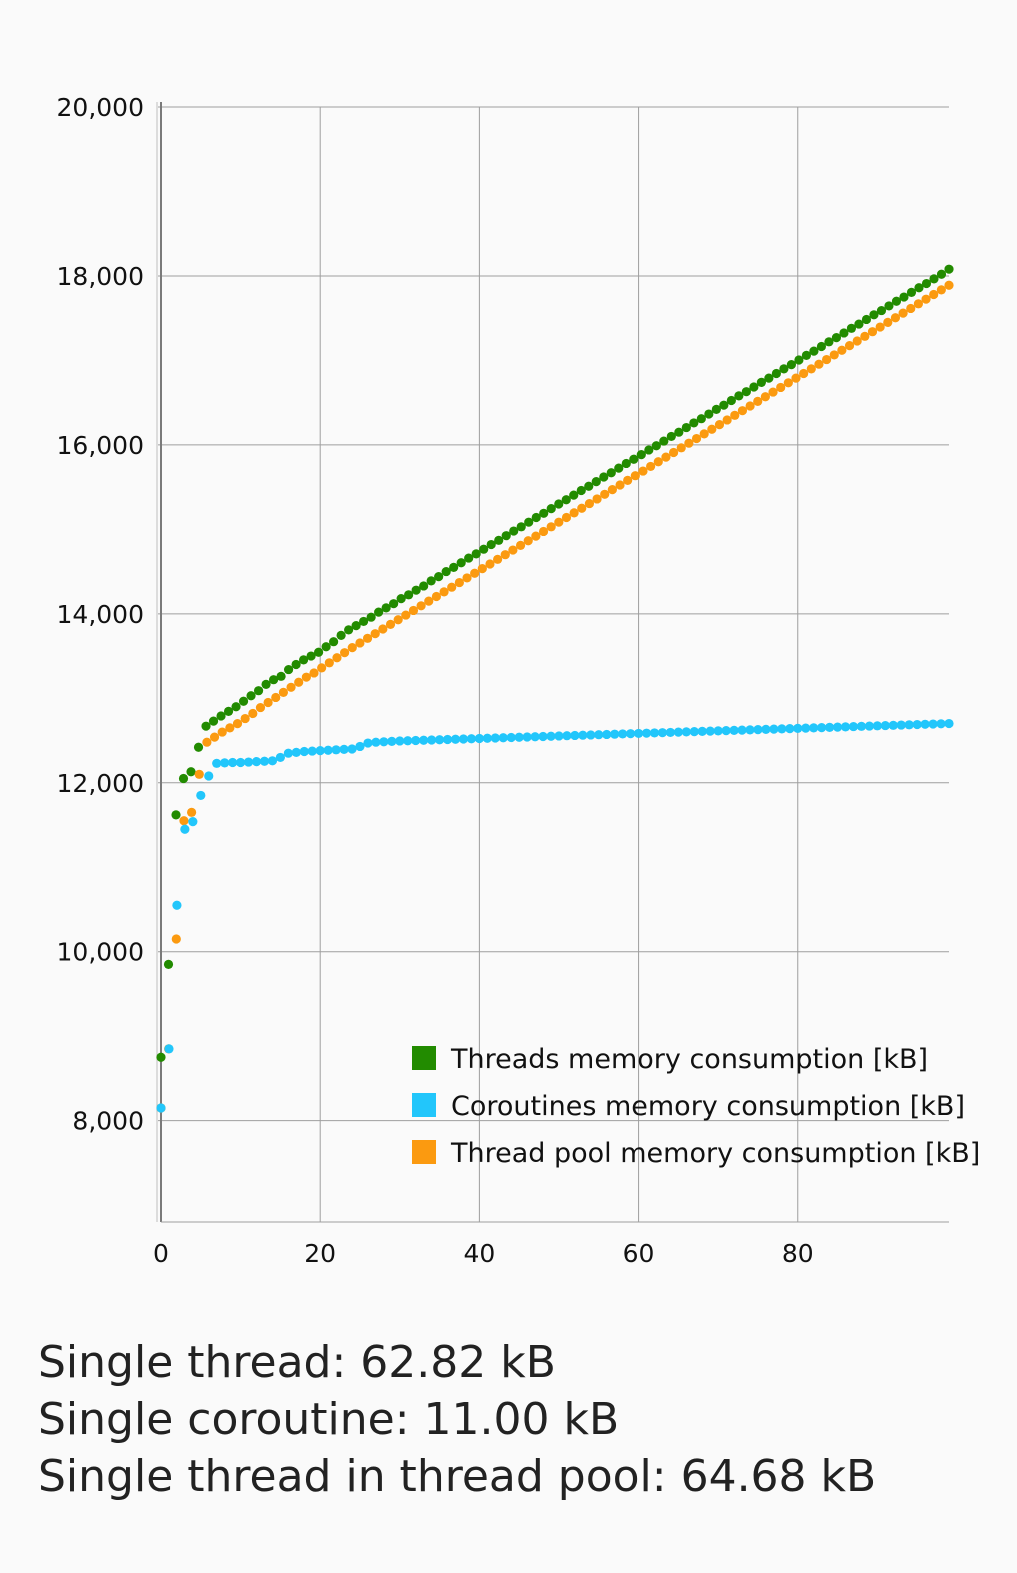  What do you see at coordinates (100, 276) in the screenshot?
I see `y-tick-label: 18,000` at bounding box center [100, 276].